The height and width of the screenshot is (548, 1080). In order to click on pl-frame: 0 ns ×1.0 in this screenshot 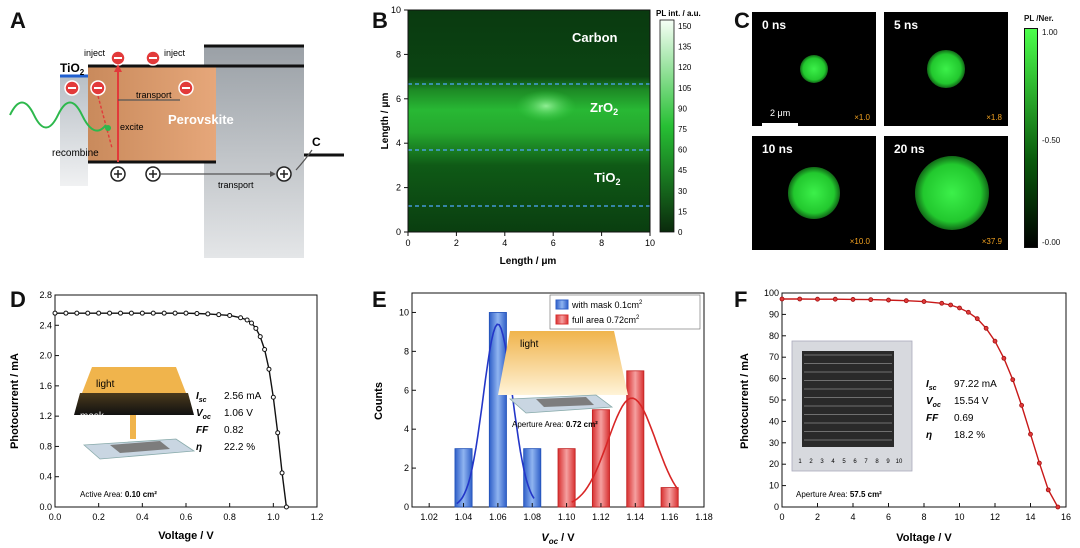, I will do `click(814, 69)`.